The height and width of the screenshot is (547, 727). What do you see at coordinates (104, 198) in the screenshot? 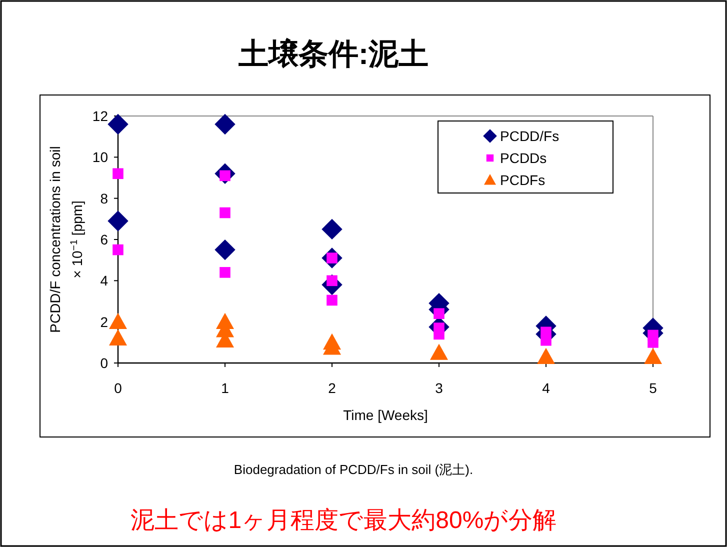
I see `y-tick-label: 8` at bounding box center [104, 198].